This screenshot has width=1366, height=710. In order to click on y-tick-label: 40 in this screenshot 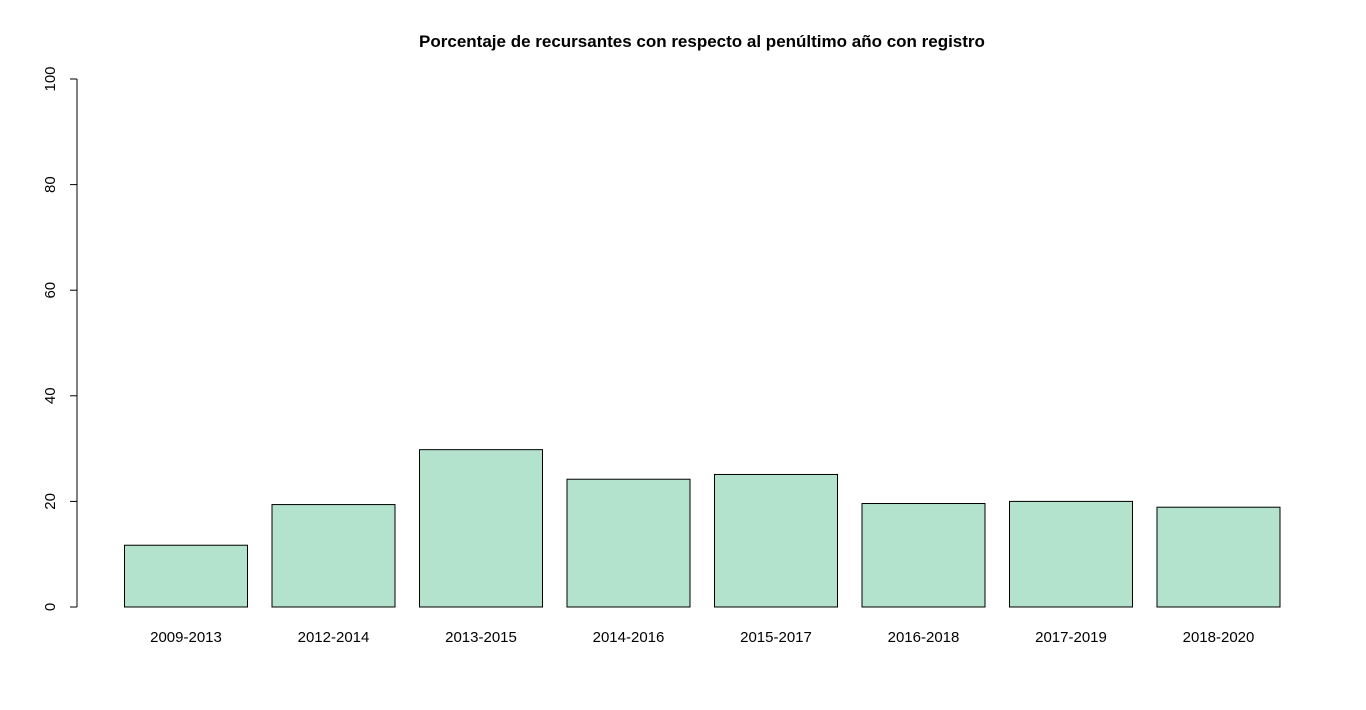, I will do `click(50, 395)`.